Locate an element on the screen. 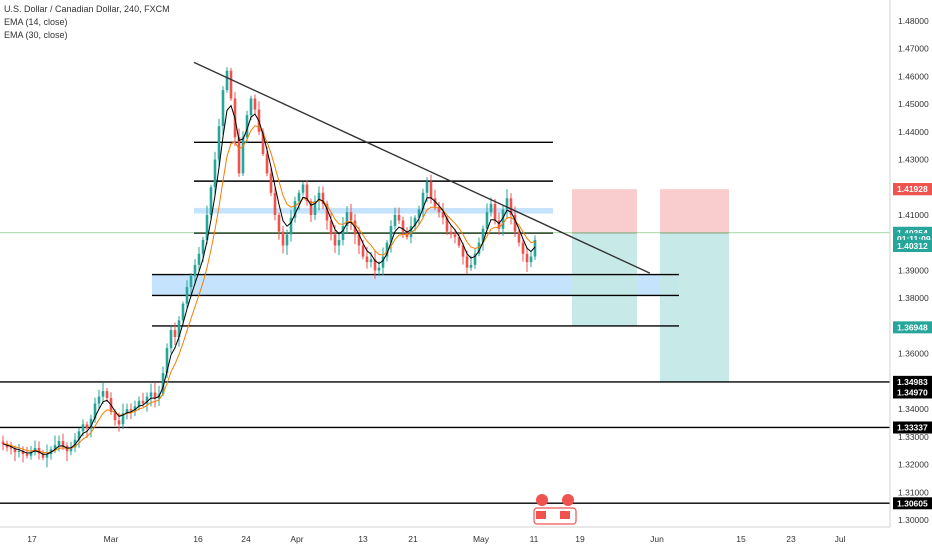 The width and height of the screenshot is (932, 550). symbol-title: U.S. Dollar / Canadian Dollar, 240, FXCM is located at coordinates (87, 9).